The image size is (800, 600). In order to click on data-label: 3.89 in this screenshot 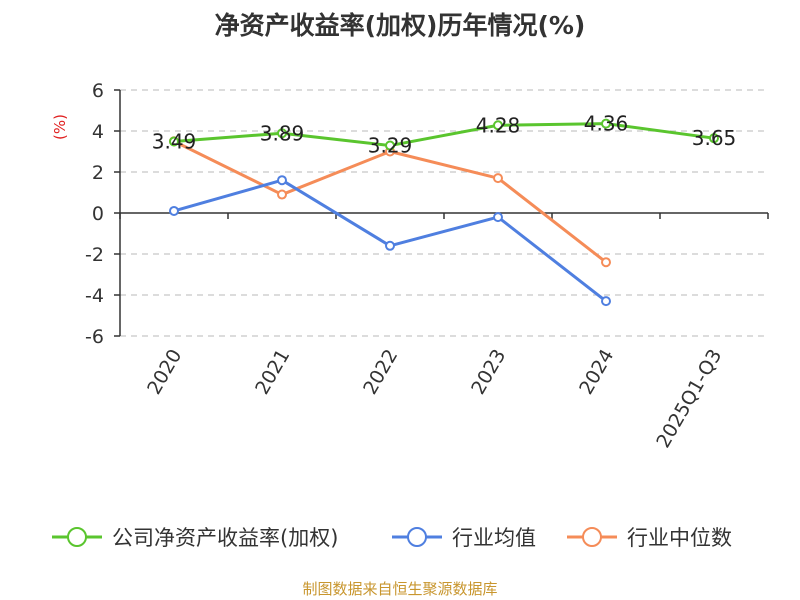, I will do `click(282, 133)`.